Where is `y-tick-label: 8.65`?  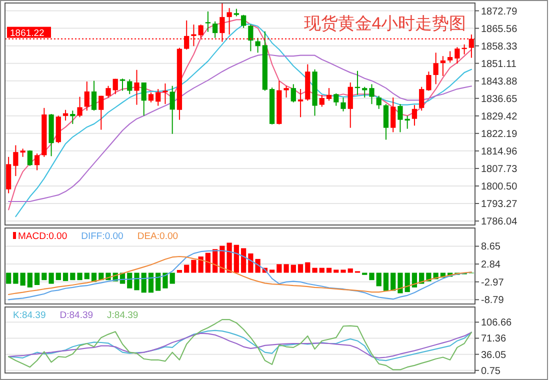 y-tick-label: 8.65 is located at coordinates (491, 247).